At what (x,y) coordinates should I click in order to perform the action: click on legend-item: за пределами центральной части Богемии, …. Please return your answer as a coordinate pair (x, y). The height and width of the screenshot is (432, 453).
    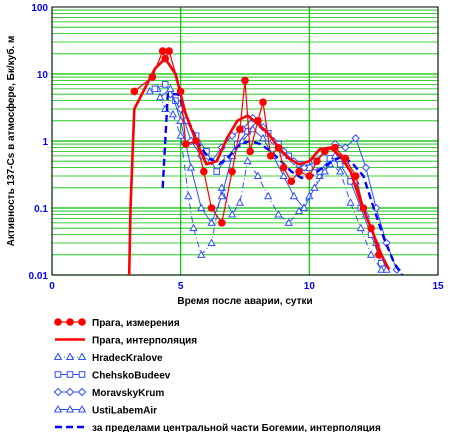
    Looking at the image, I should click on (218, 427).